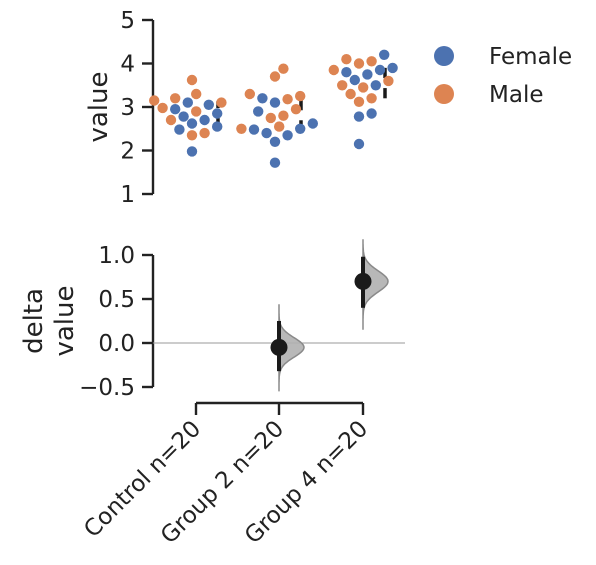  I want to click on swarm-y-tick-label-4: 5, so click(127, 21).